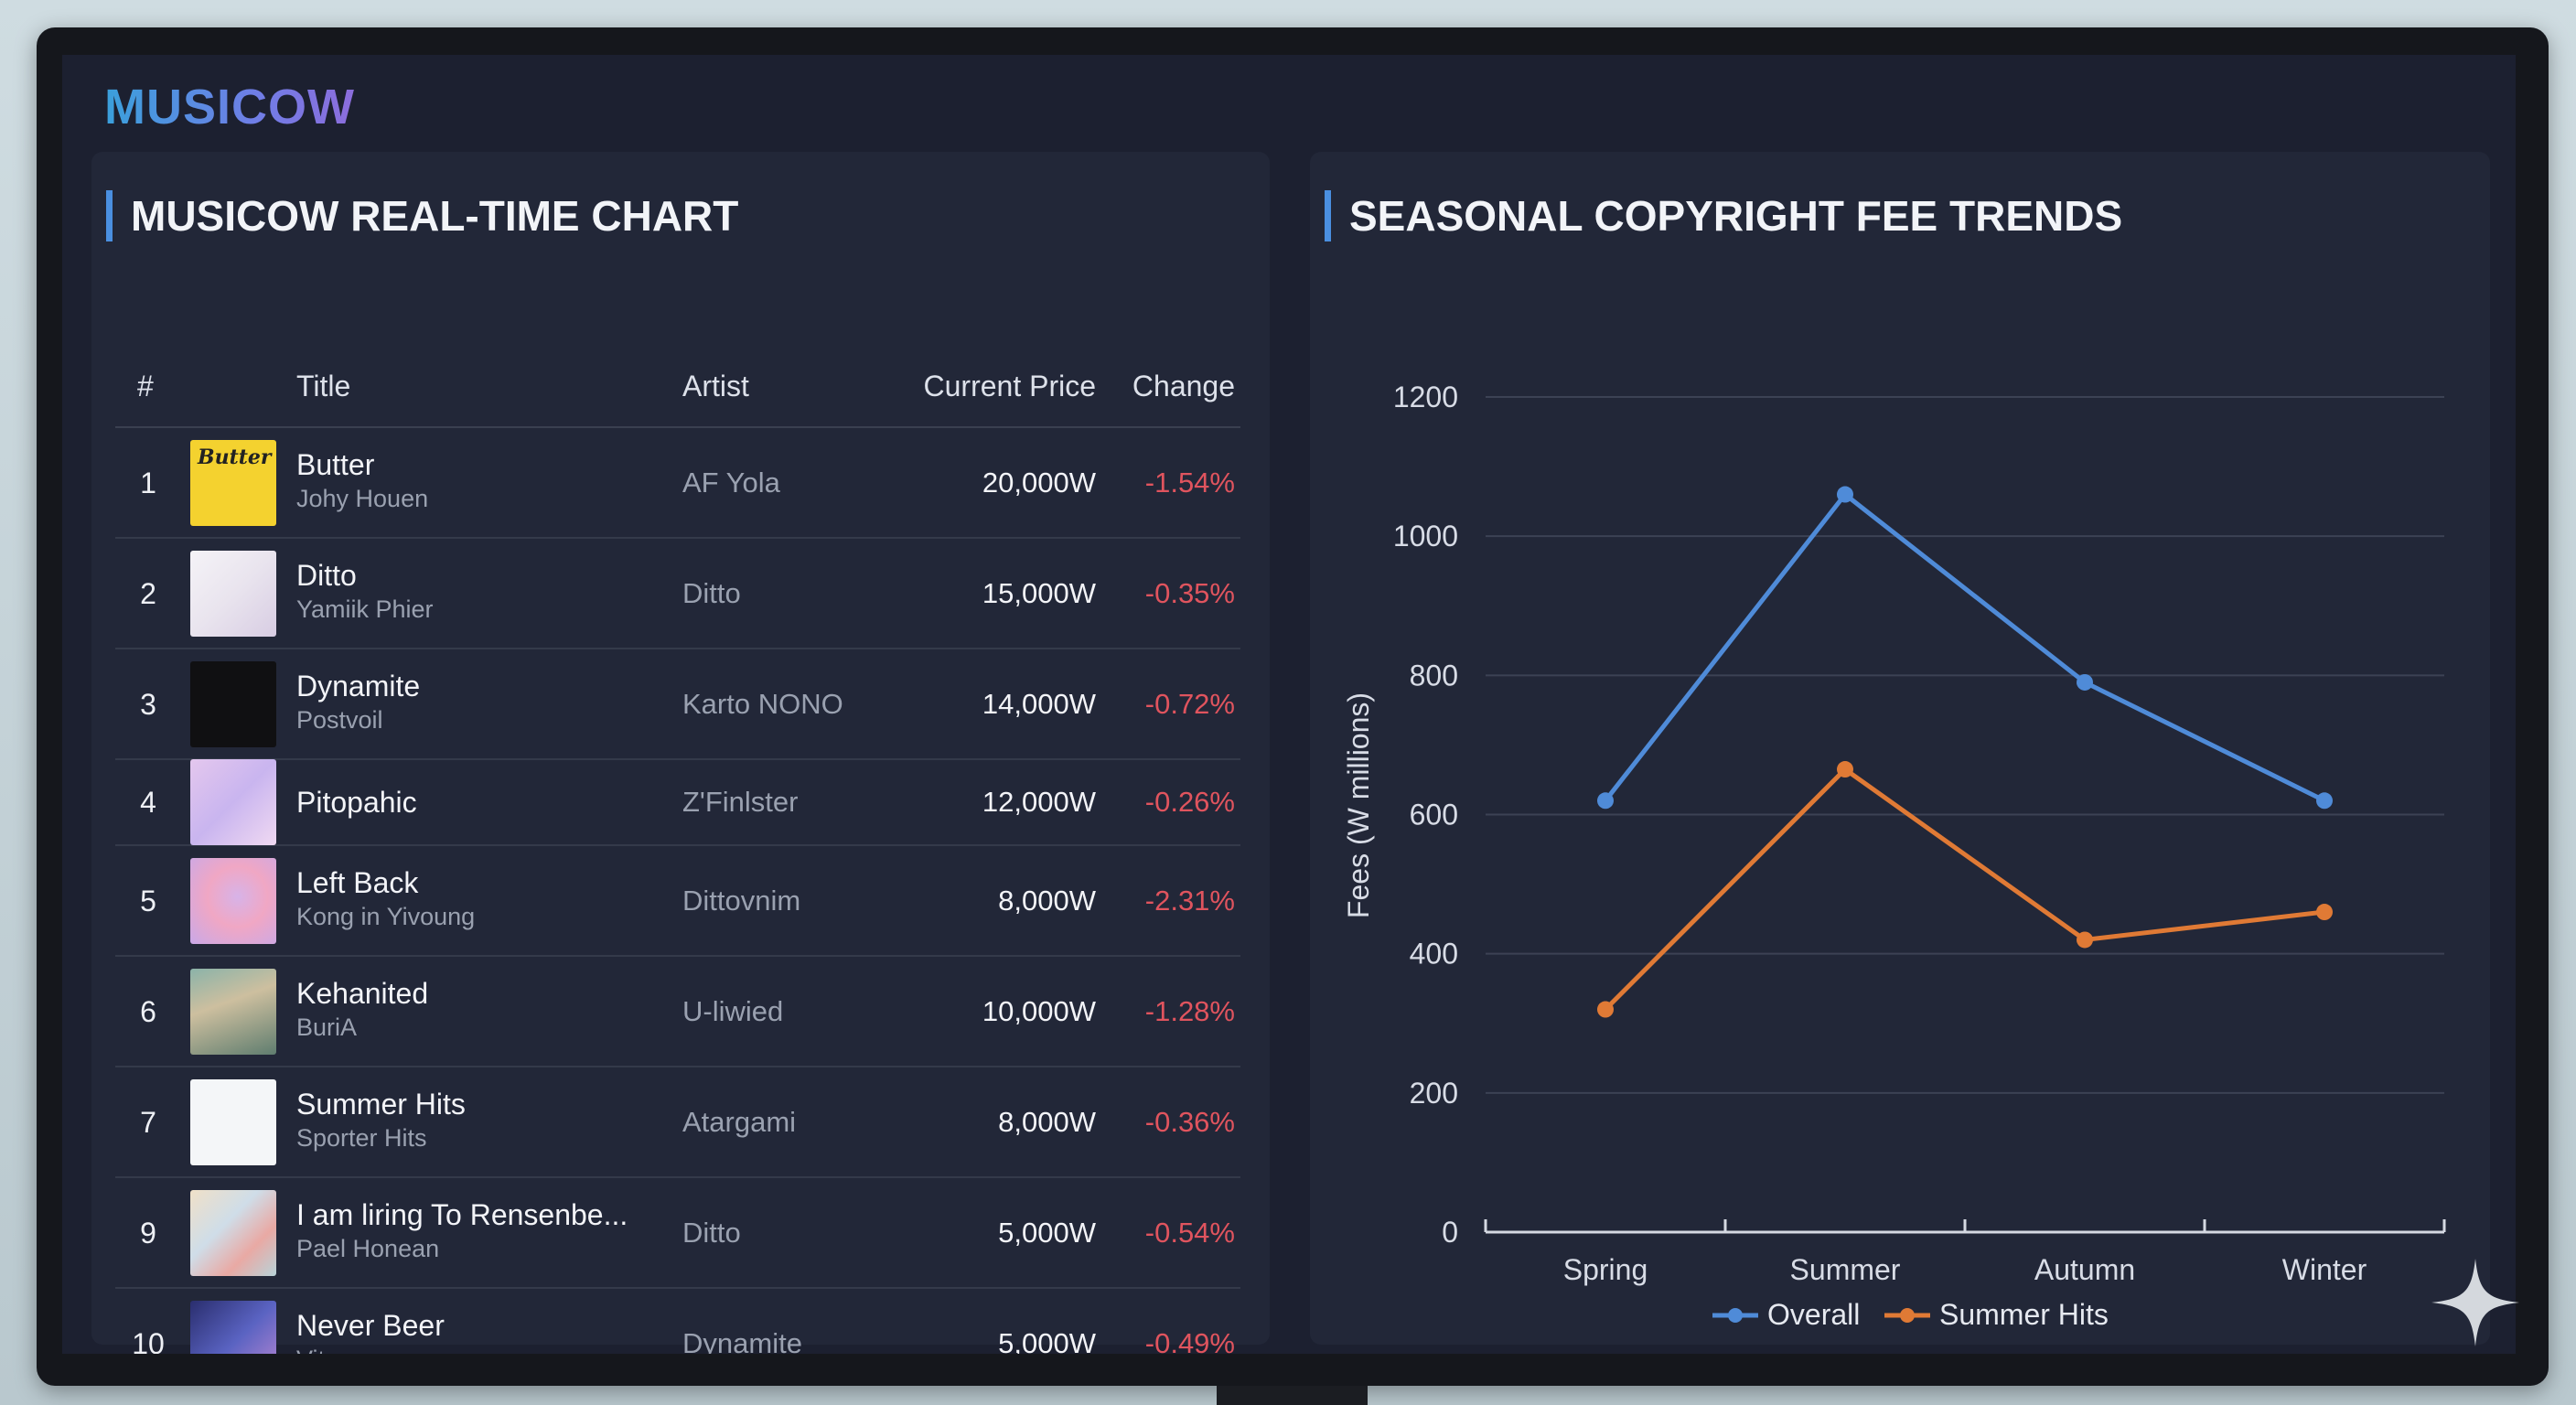 The height and width of the screenshot is (1405, 2576). I want to click on series-line-summer-hits, so click(1964, 890).